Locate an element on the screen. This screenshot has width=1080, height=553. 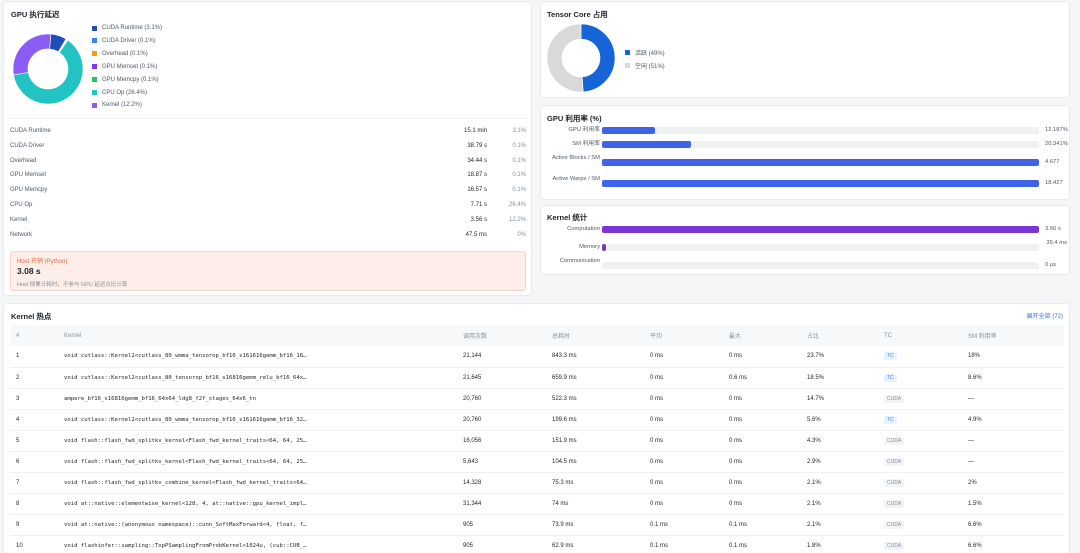
table-cell: 199.6 ms is located at coordinates (595, 420).